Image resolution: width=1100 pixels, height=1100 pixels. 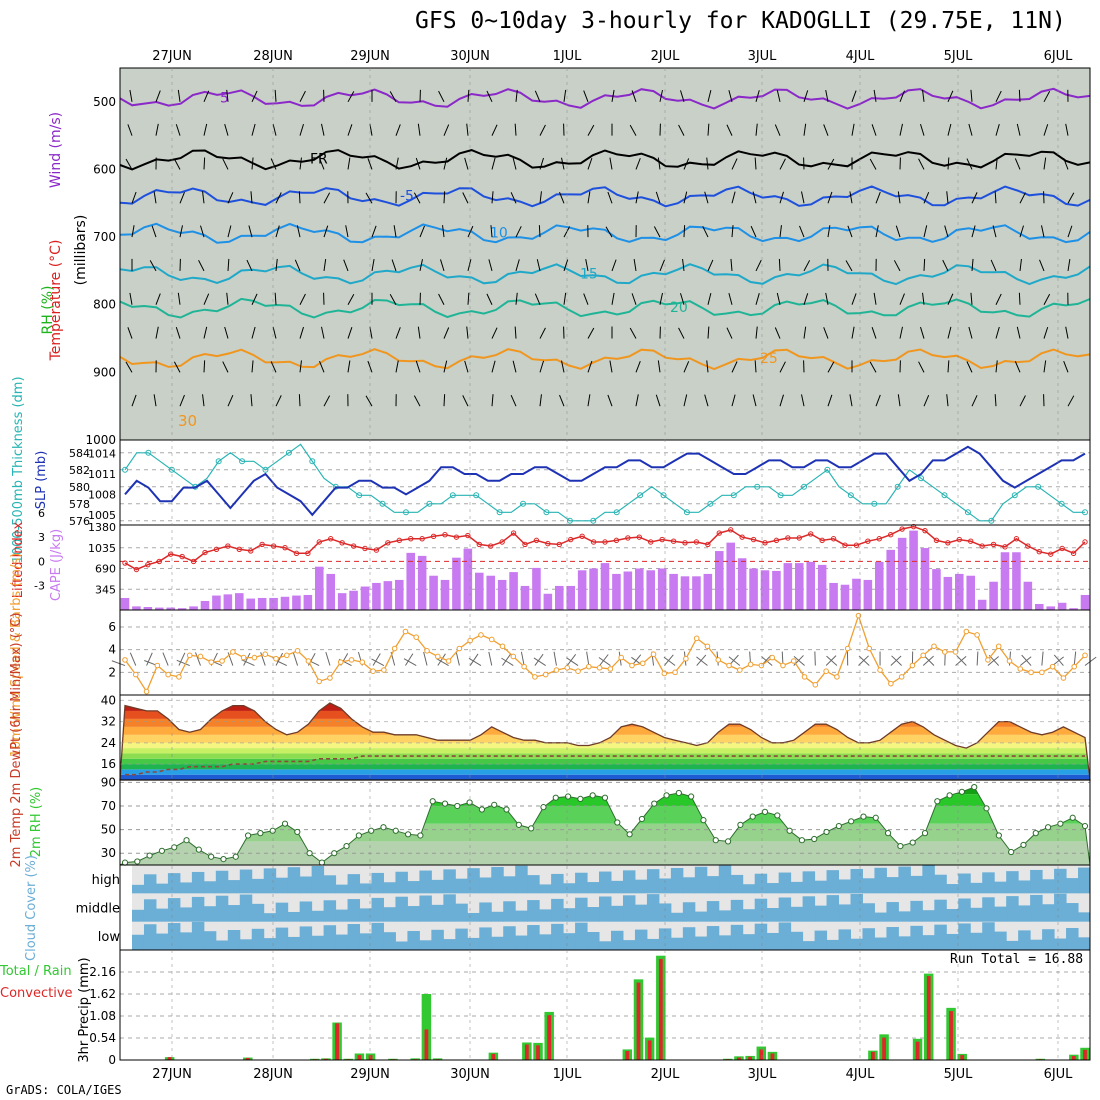 What do you see at coordinates (104, 372) in the screenshot?
I see `pressure-tick: 900` at bounding box center [104, 372].